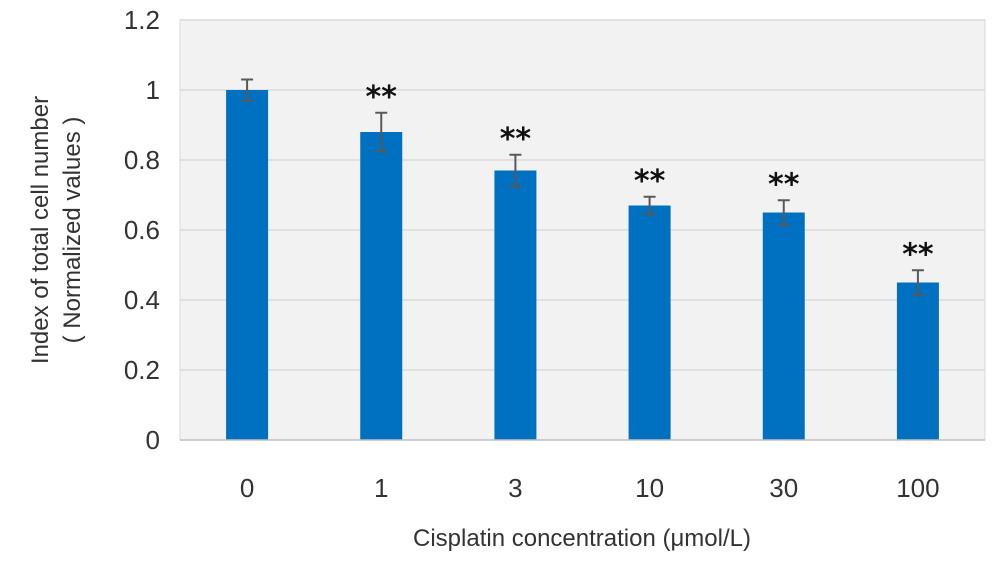 The image size is (1000, 562). What do you see at coordinates (142, 370) in the screenshot?
I see `y-tick-label: 0.2` at bounding box center [142, 370].